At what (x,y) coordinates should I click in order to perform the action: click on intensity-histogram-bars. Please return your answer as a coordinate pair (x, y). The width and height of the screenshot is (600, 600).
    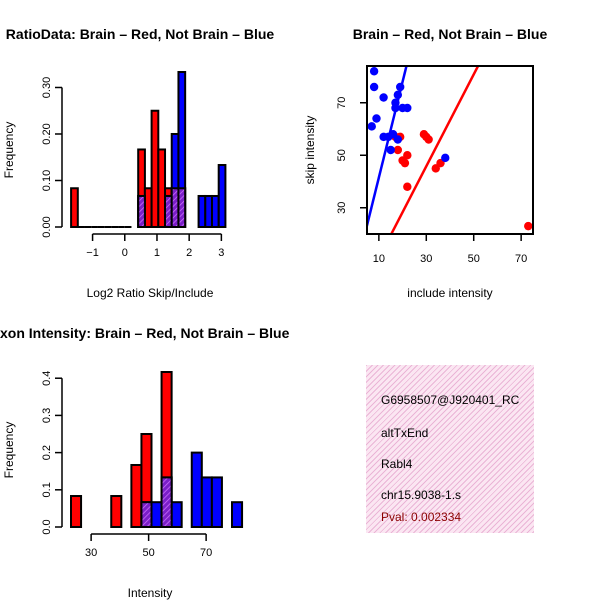
    Looking at the image, I should click on (157, 450).